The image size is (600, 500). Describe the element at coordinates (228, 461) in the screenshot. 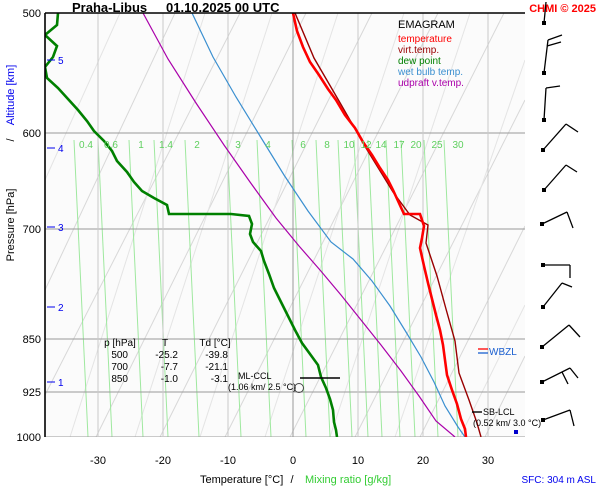

I see `temp-tick: -10` at that location.